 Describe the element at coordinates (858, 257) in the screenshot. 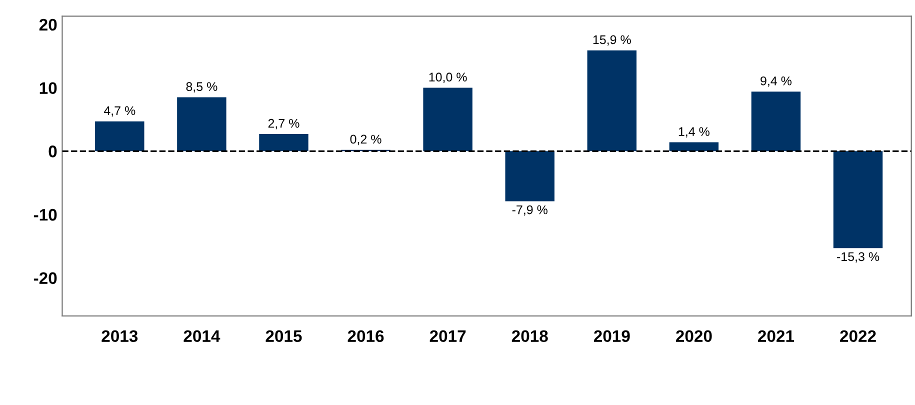

I see `data-label: -15,3 %` at that location.